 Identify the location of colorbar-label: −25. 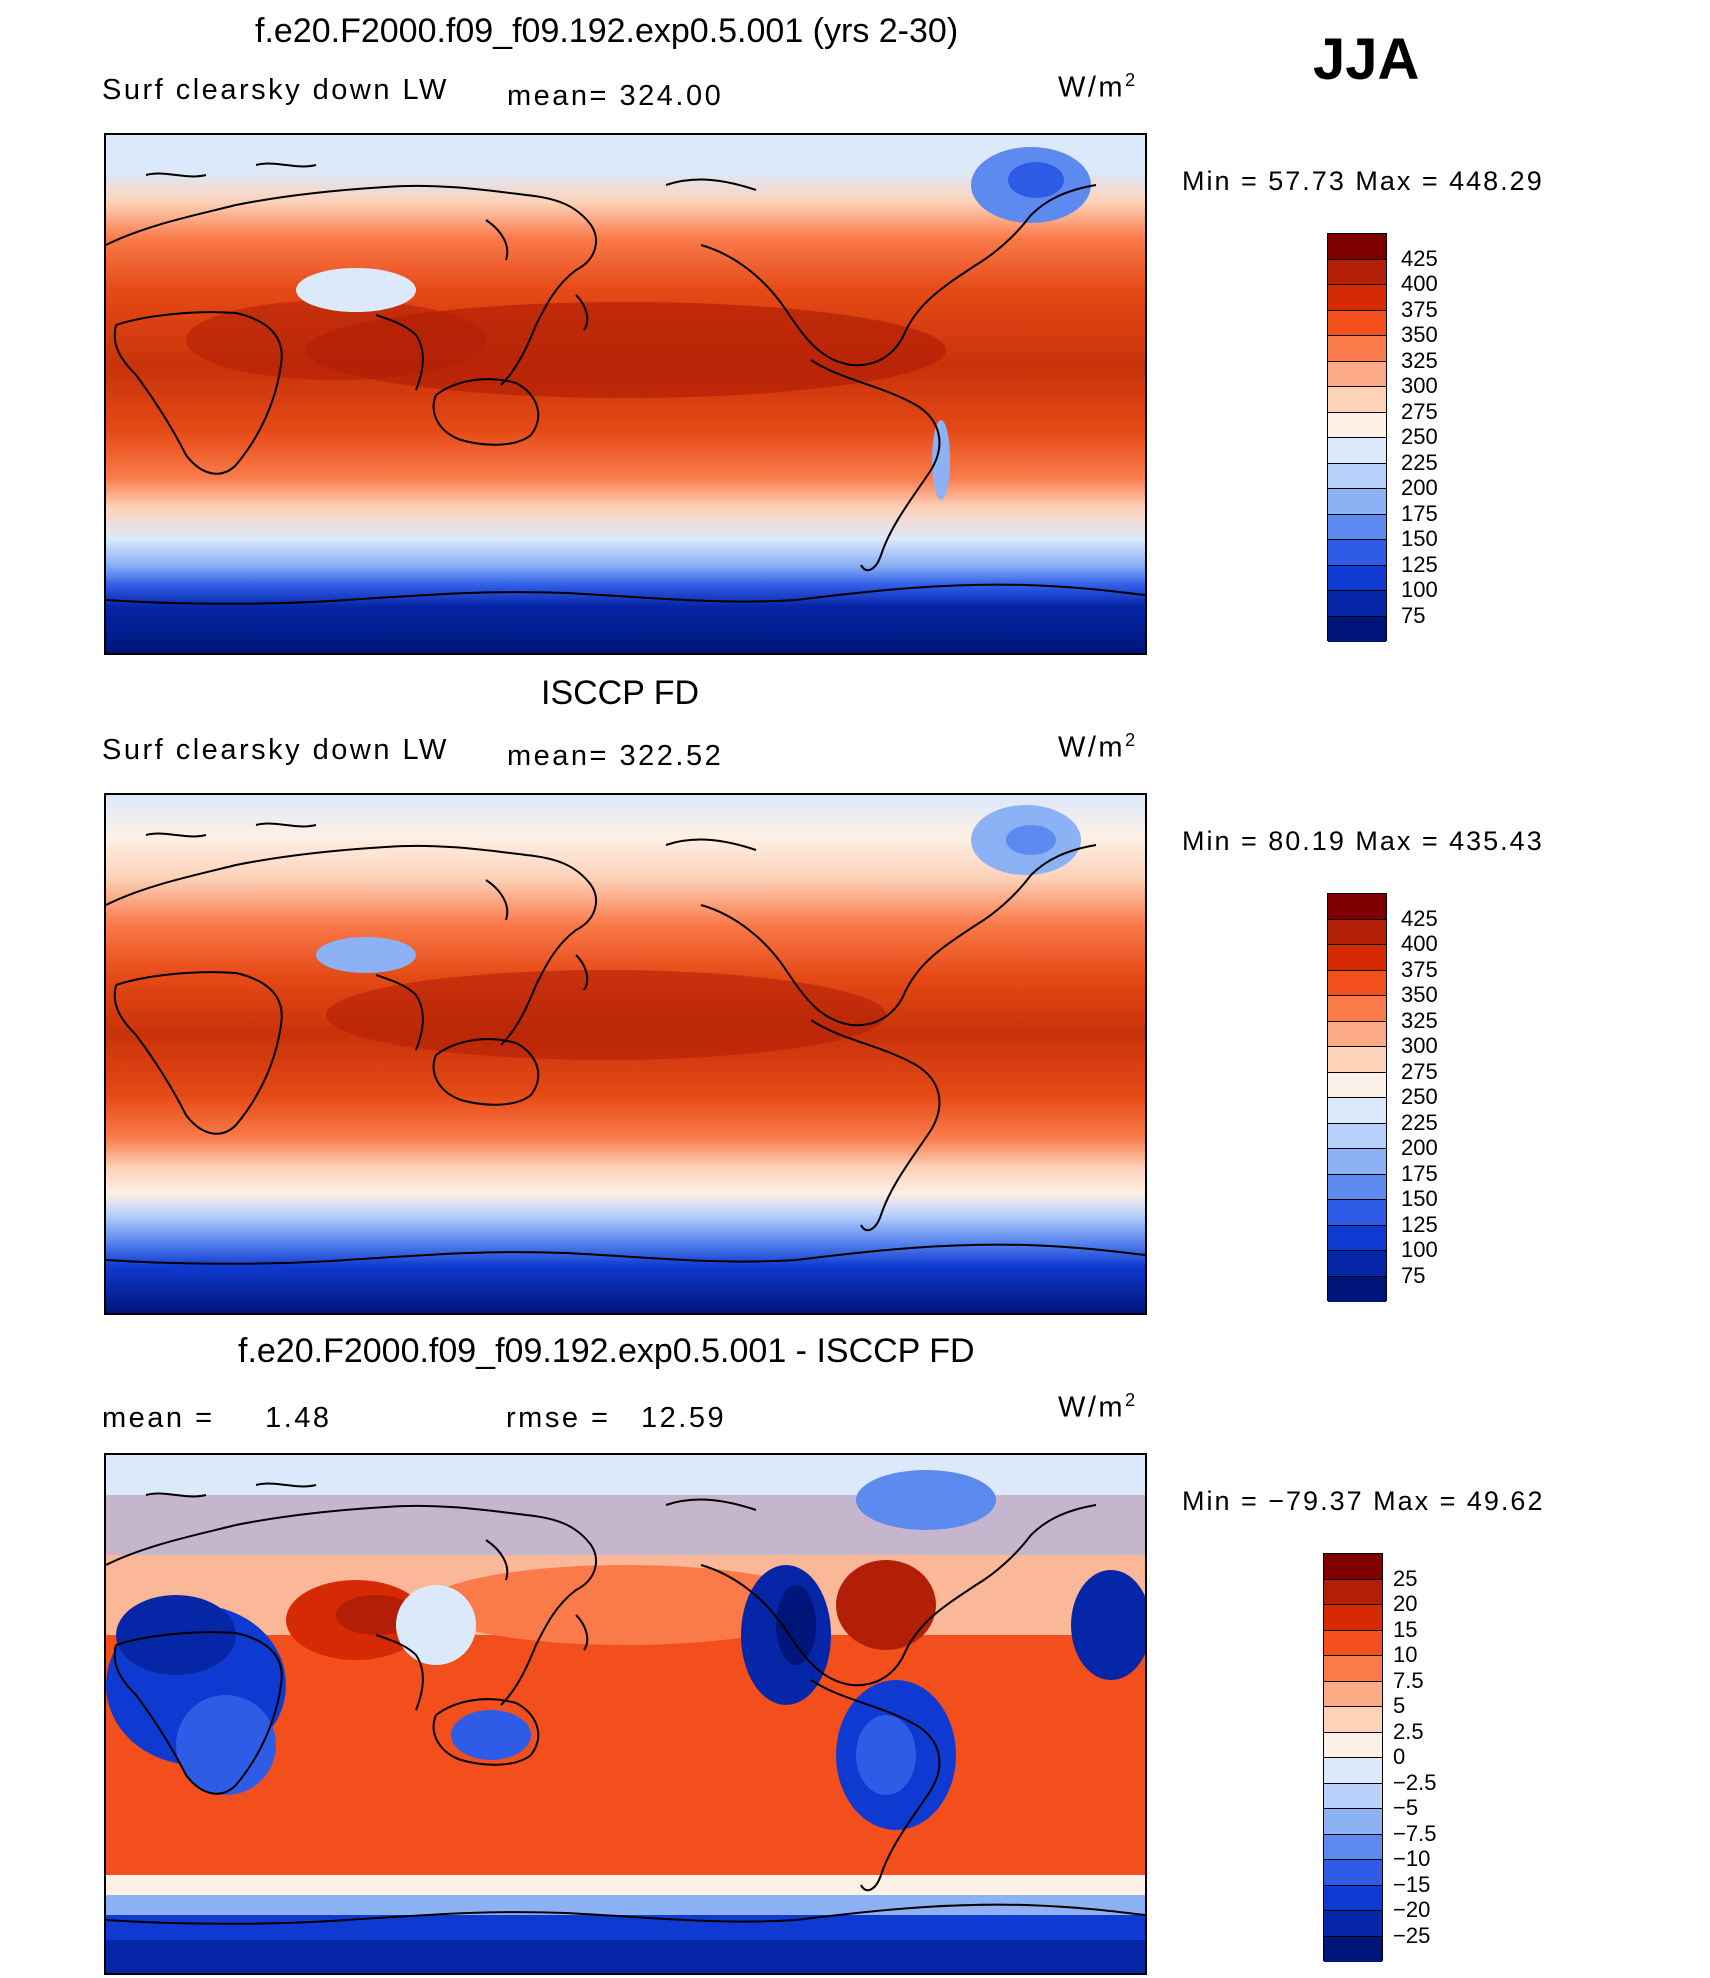
(1412, 1935).